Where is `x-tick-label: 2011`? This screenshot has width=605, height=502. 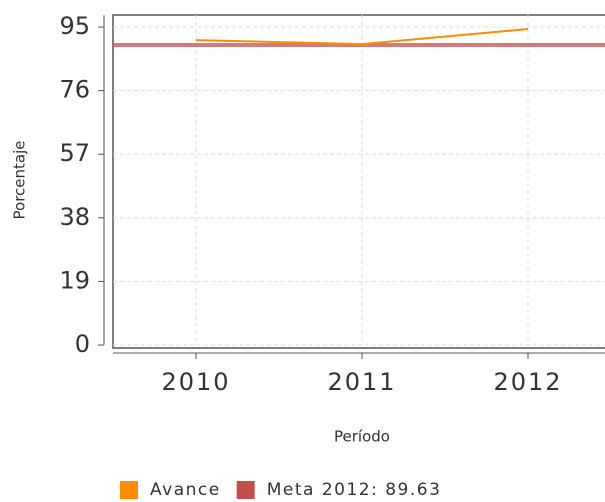
x-tick-label: 2011 is located at coordinates (361, 382).